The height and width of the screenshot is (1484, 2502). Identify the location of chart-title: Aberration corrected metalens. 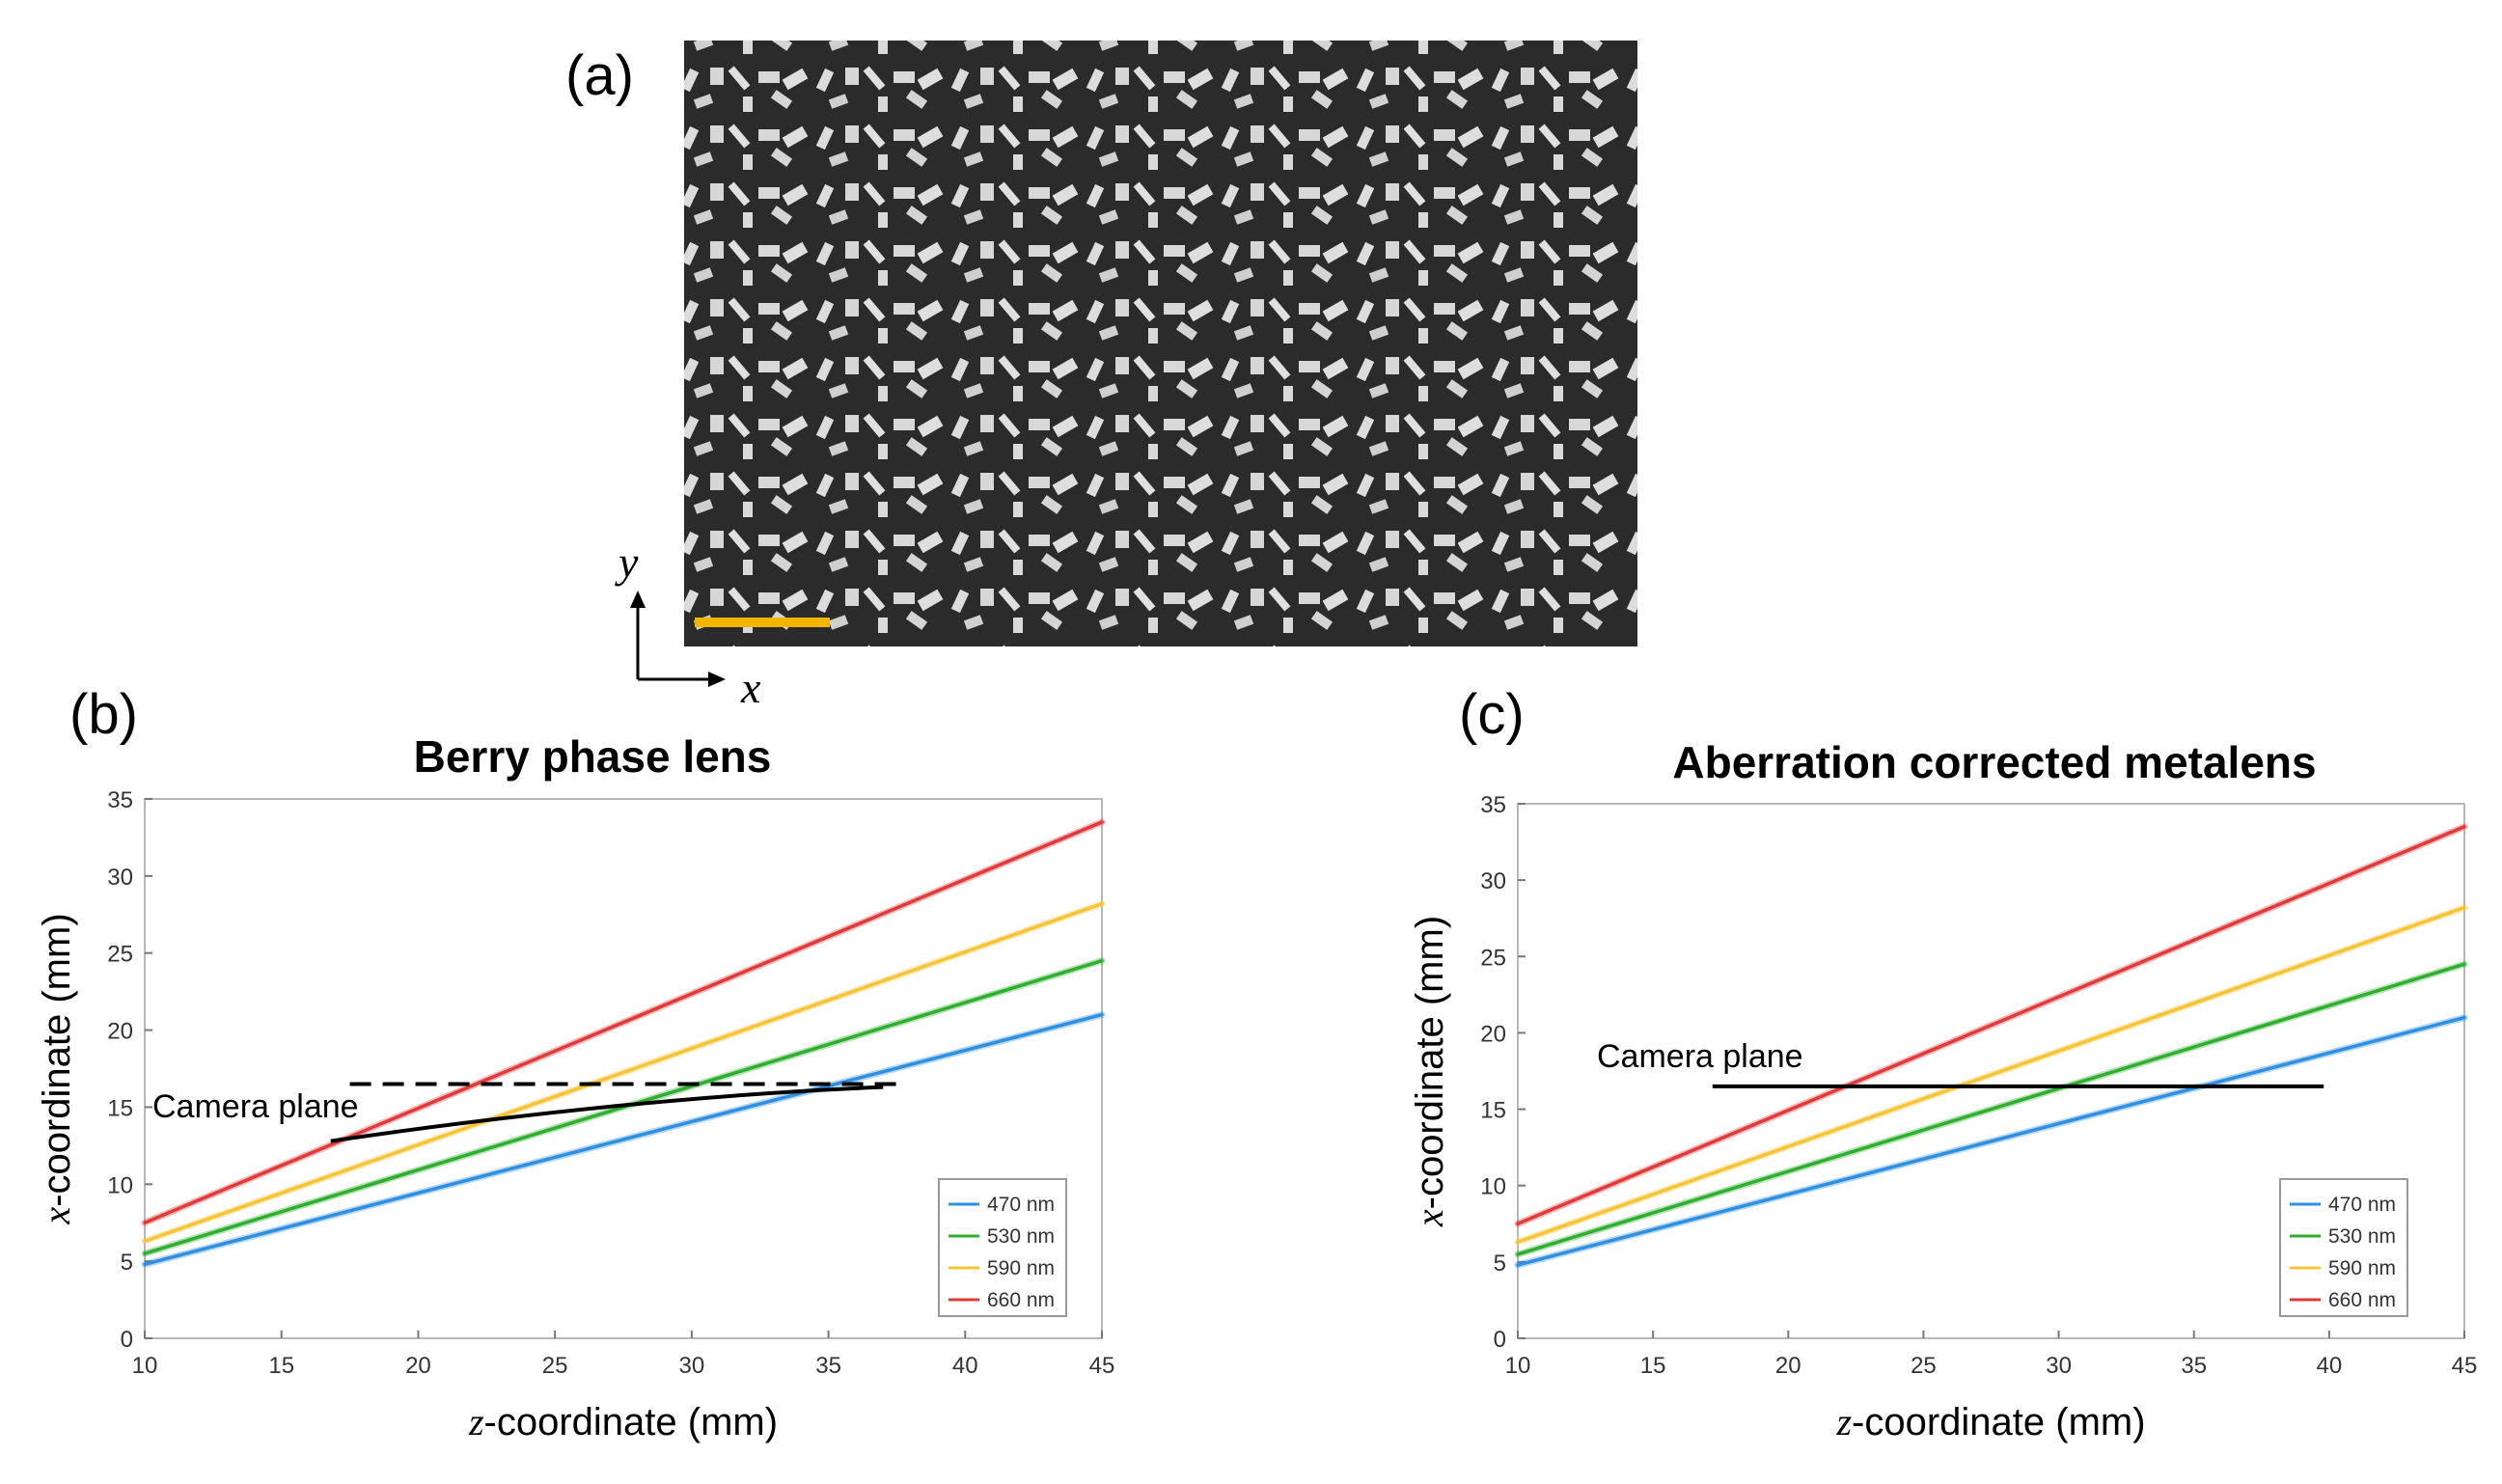
(1994, 762).